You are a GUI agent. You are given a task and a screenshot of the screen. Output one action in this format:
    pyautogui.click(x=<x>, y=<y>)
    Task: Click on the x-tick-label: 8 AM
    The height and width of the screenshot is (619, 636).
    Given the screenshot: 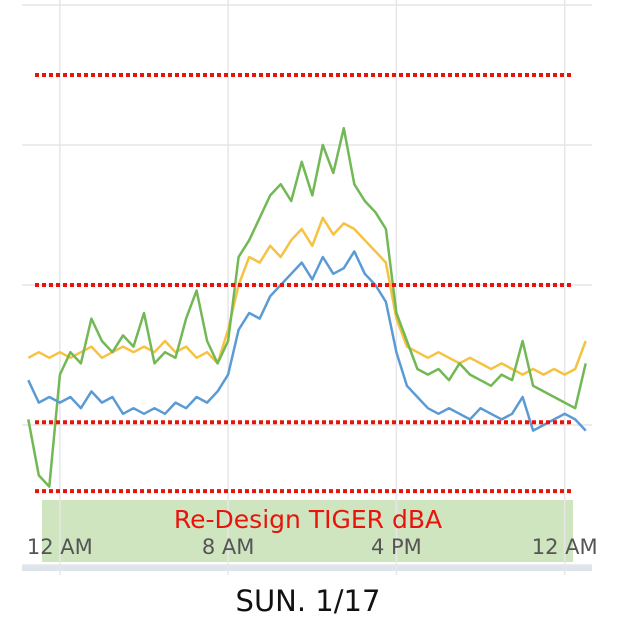 What is the action you would take?
    pyautogui.click(x=228, y=547)
    